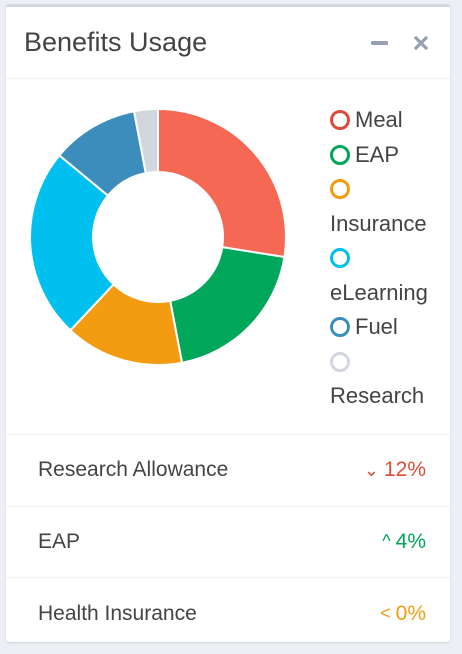 The image size is (462, 654). I want to click on legend-item: Fuel, so click(388, 327).